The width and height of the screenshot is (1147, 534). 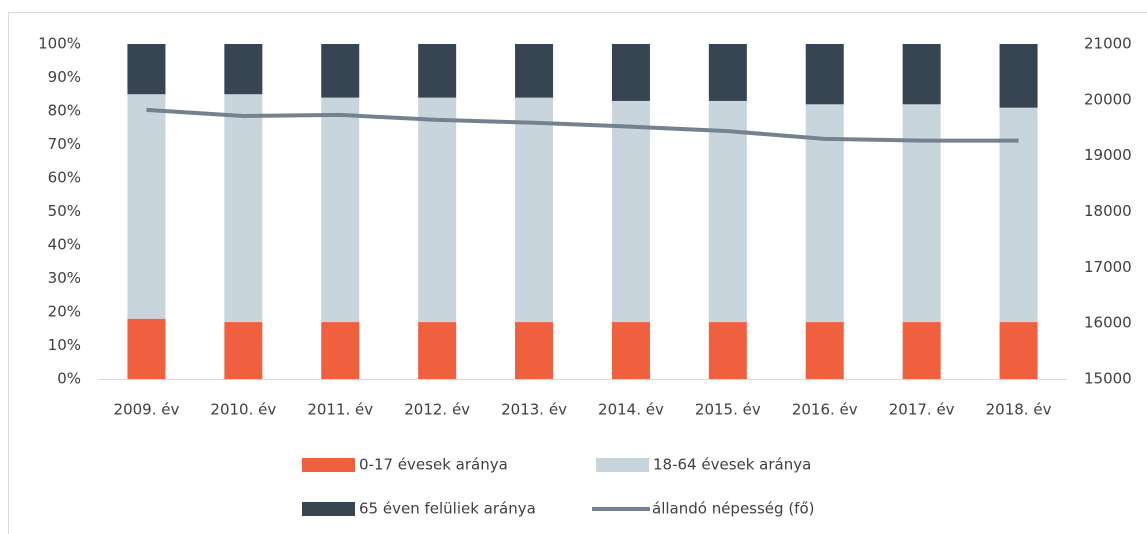 What do you see at coordinates (437, 410) in the screenshot?
I see `x-tick-label: 2012. év` at bounding box center [437, 410].